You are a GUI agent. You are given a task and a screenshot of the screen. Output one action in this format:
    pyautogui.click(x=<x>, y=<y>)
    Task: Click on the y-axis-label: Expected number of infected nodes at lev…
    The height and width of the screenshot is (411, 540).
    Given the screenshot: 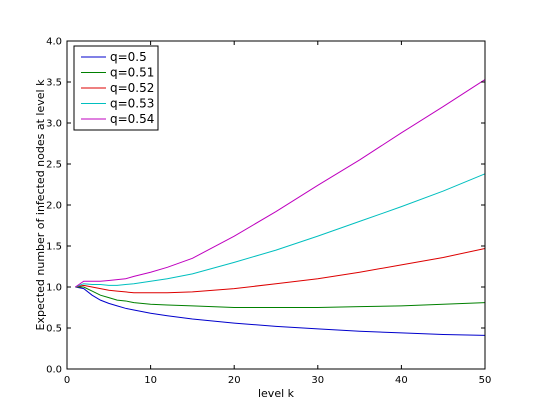 What is the action you would take?
    pyautogui.click(x=40, y=205)
    